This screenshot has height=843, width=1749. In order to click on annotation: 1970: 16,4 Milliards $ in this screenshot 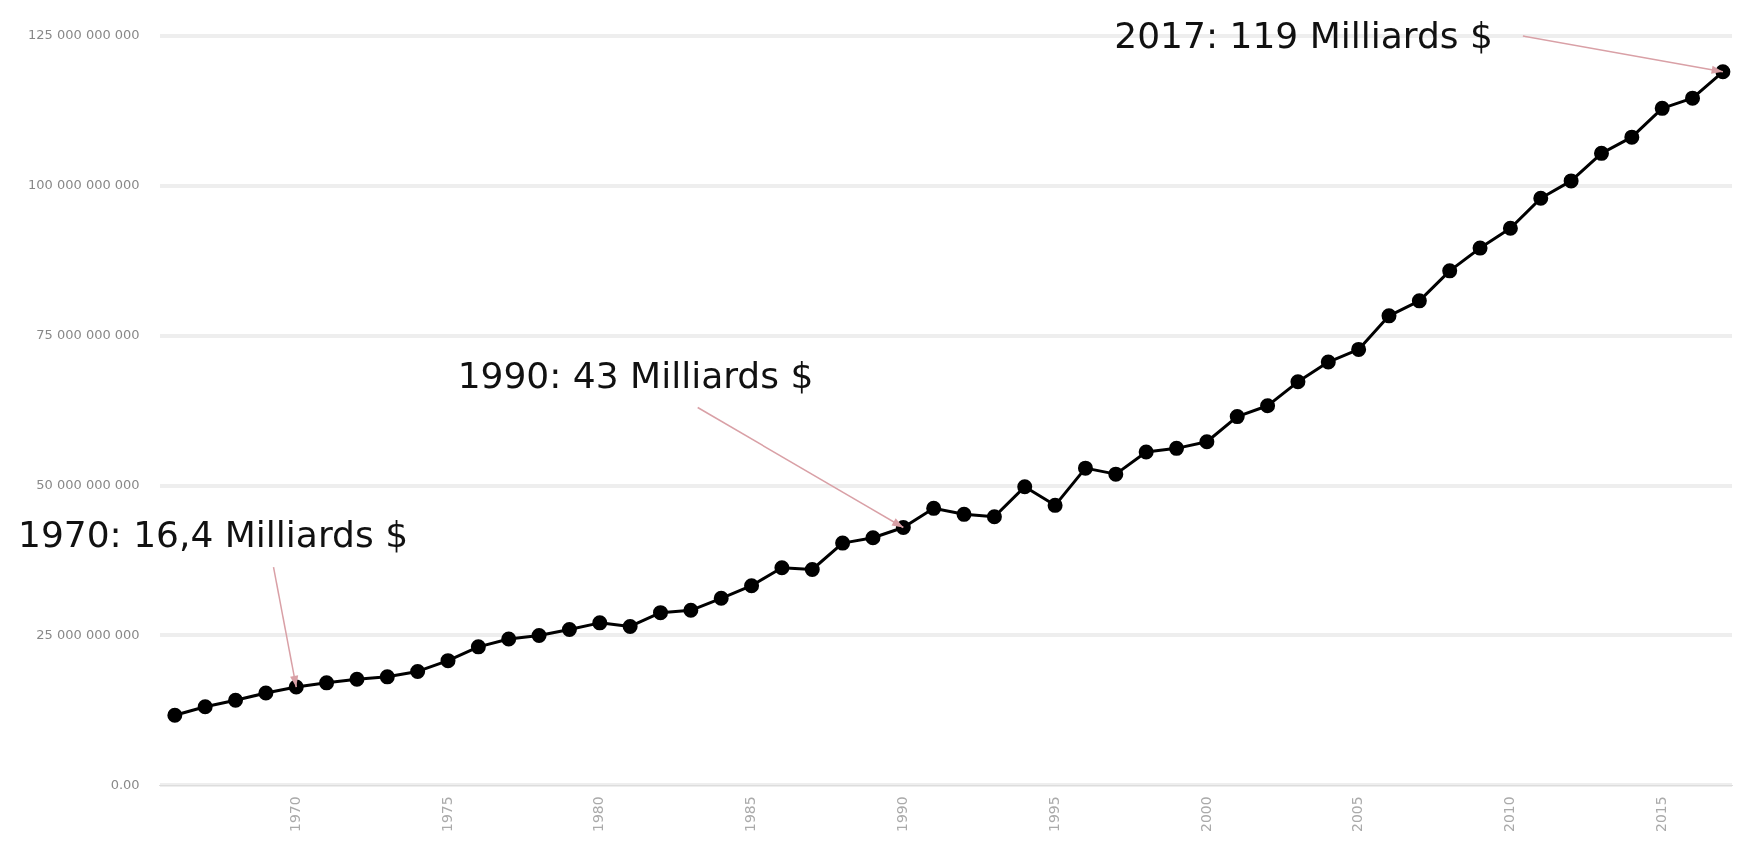, I will do `click(213, 535)`.